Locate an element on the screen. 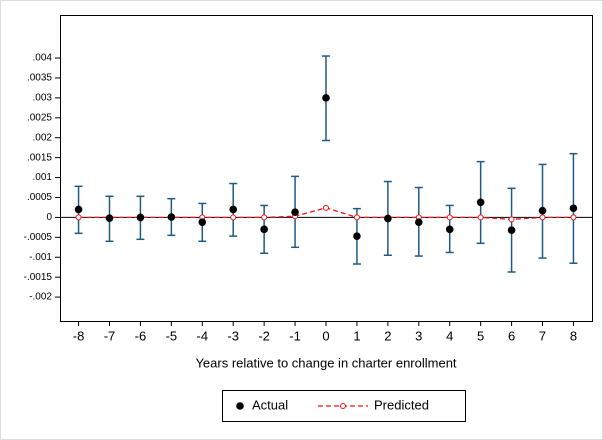  legend-label: Predicted is located at coordinates (401, 404).